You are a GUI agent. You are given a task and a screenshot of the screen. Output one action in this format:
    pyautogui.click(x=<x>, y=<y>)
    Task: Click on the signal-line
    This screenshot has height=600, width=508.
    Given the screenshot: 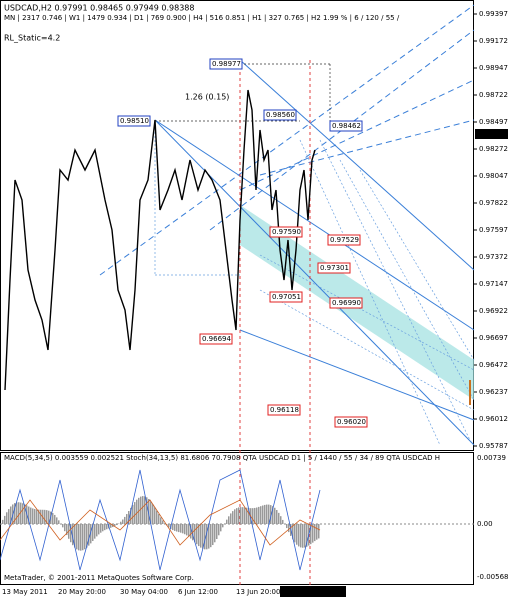 What is the action you would take?
    pyautogui.click(x=160, y=522)
    